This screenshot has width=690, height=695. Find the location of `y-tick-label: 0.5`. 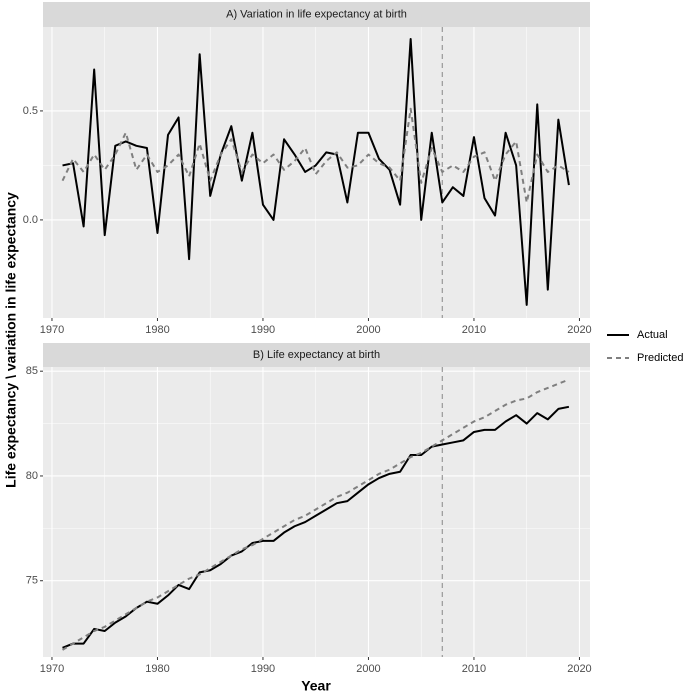

y-tick-label: 0.5 is located at coordinates (30, 111).